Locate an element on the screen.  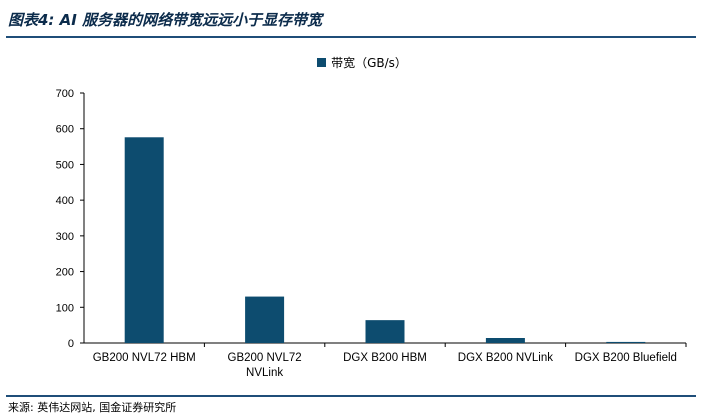
legend: 带宽（GB/s） is located at coordinates (362, 62).